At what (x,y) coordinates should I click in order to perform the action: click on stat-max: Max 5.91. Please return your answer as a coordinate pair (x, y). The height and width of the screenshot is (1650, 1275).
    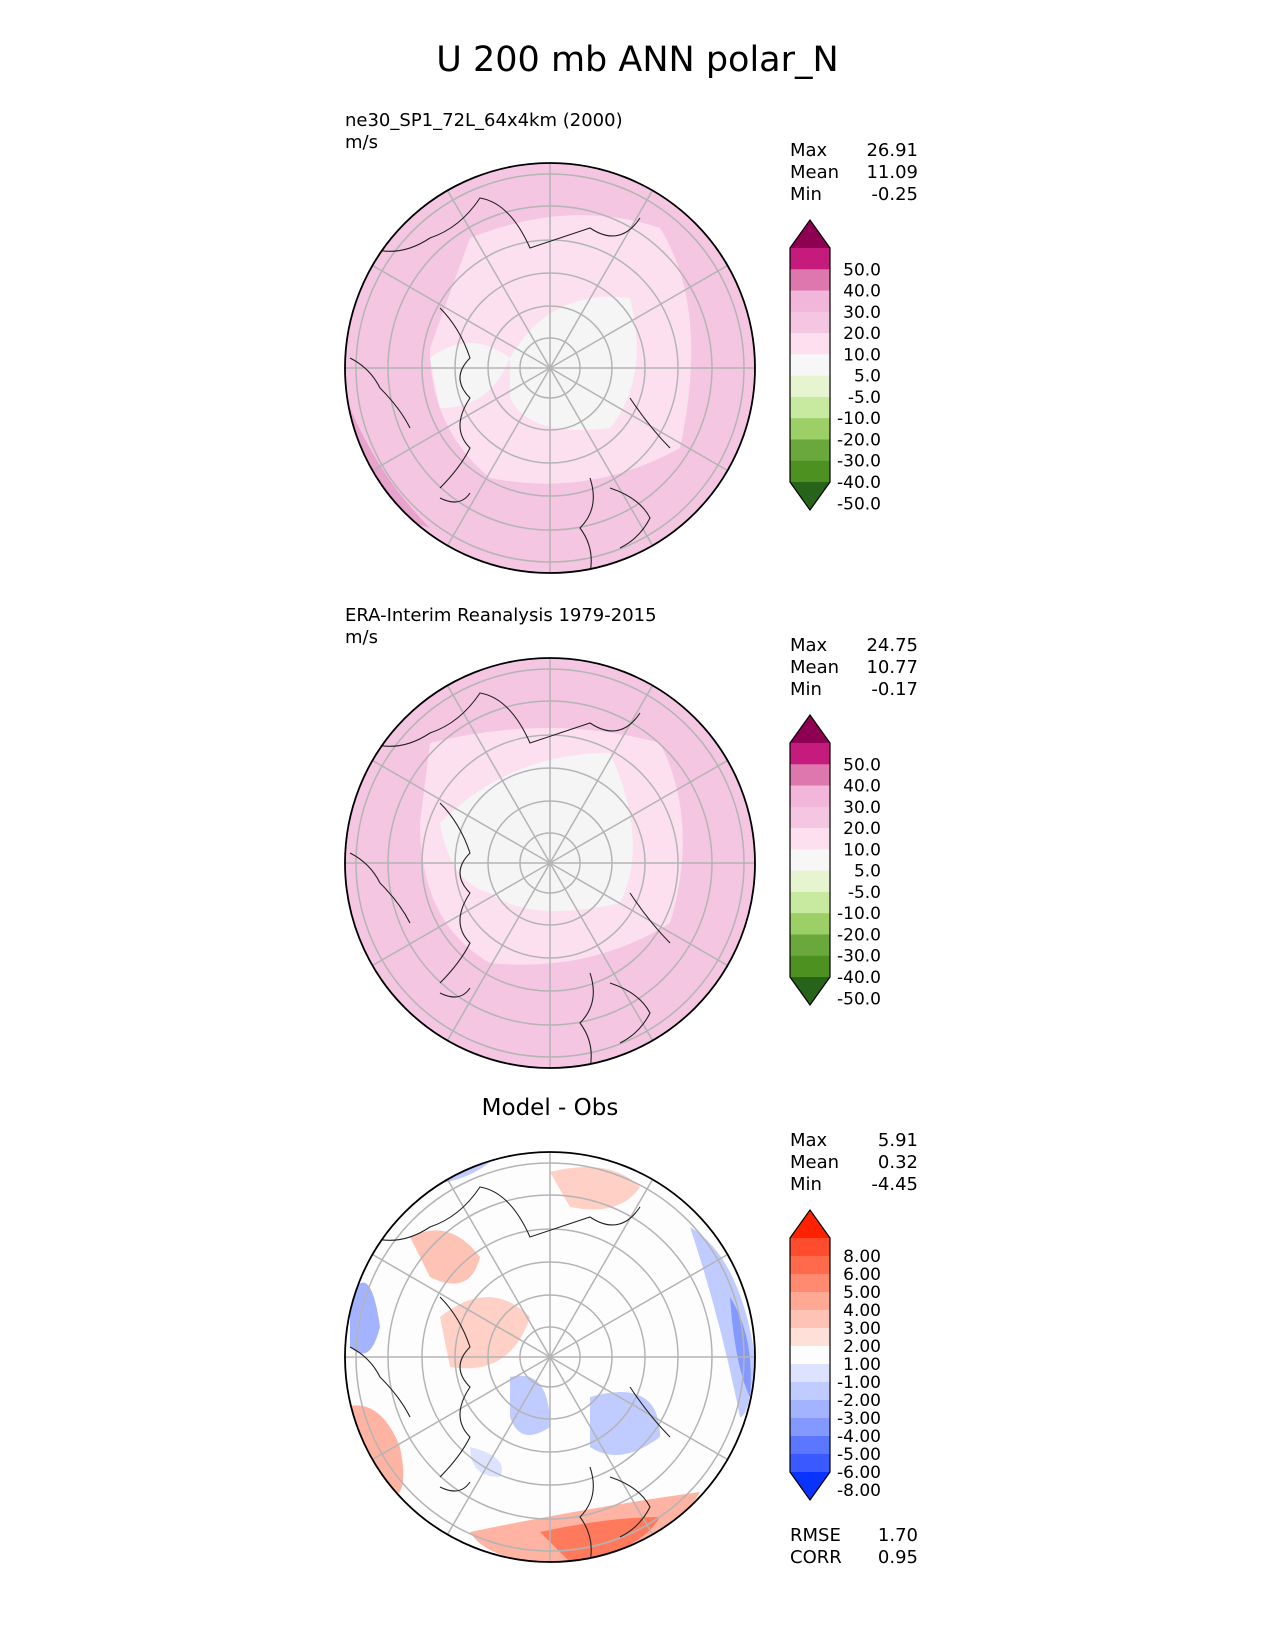
    Looking at the image, I should click on (854, 1141).